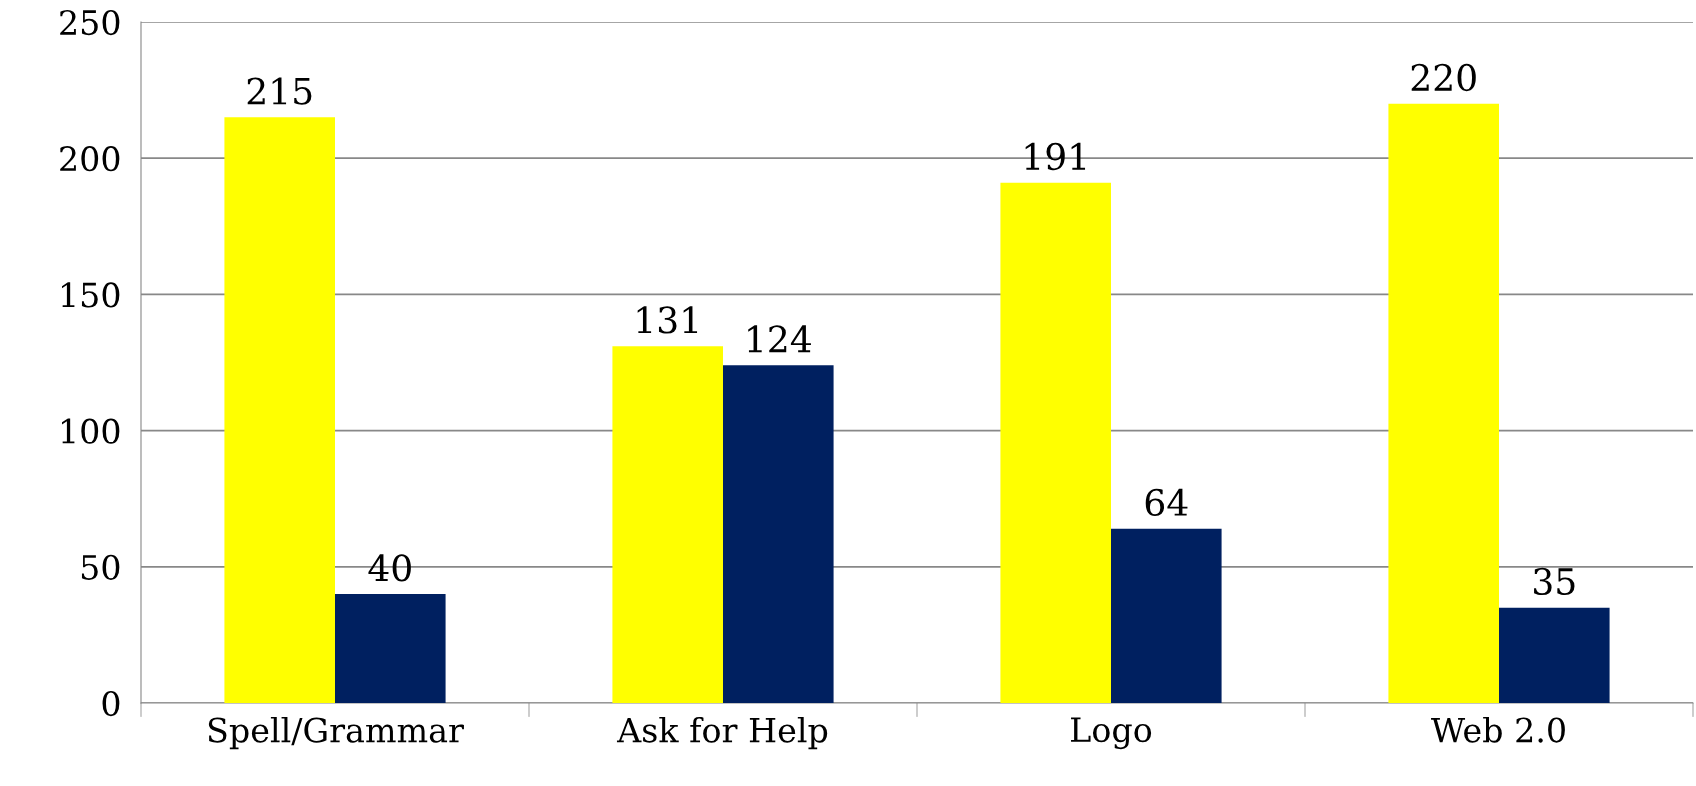  What do you see at coordinates (100, 567) in the screenshot?
I see `y-tick-label: 50` at bounding box center [100, 567].